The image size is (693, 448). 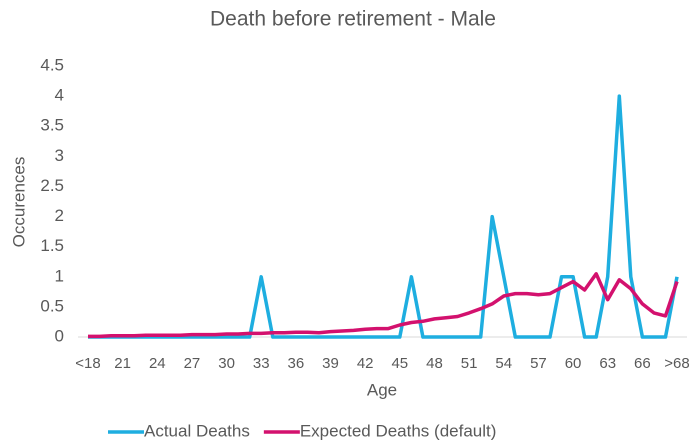 I want to click on y-axis-label: Occurences, so click(x=18, y=202).